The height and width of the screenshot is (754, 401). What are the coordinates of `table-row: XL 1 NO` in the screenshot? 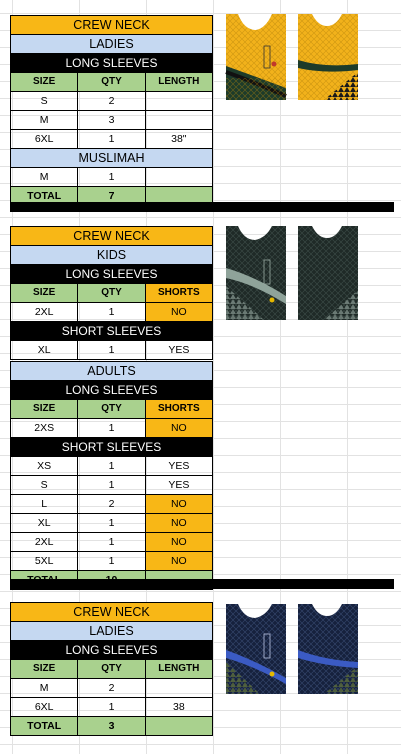 It's located at (111, 523).